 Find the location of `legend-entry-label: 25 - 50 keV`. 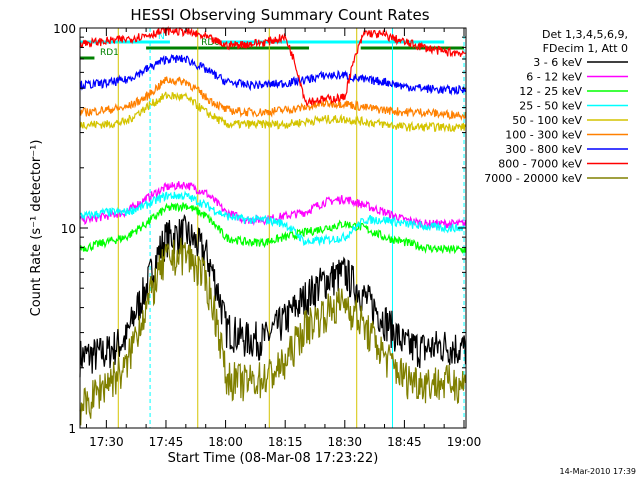

legend-entry-label: 25 - 50 keV is located at coordinates (550, 106).